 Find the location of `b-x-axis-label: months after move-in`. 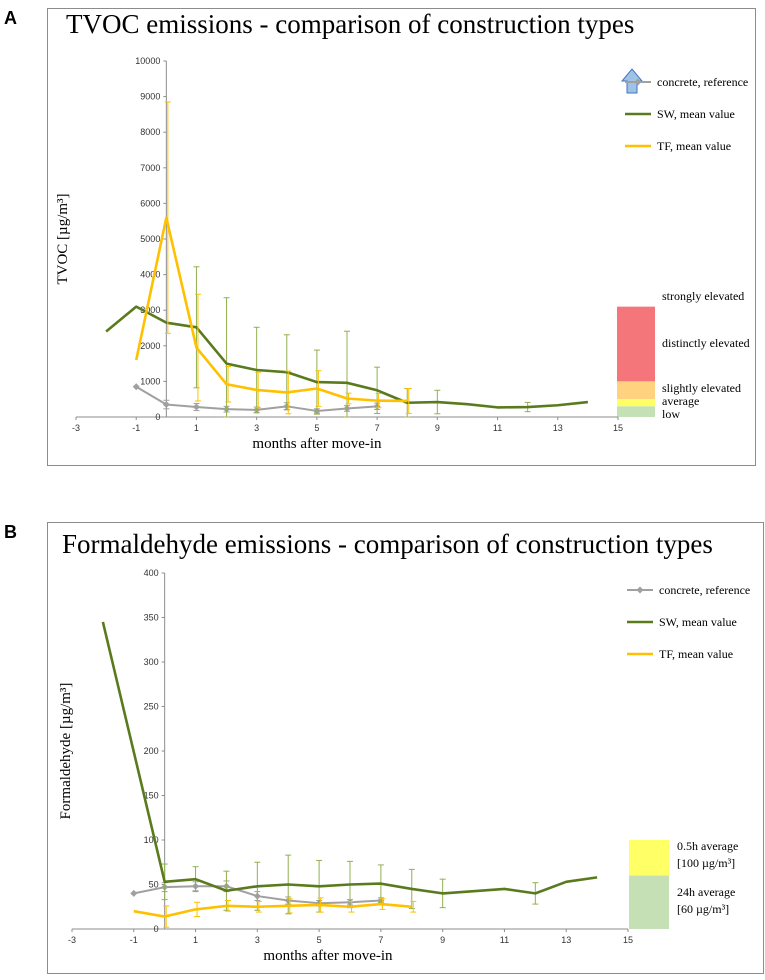

b-x-axis-label: months after move-in is located at coordinates (328, 956).